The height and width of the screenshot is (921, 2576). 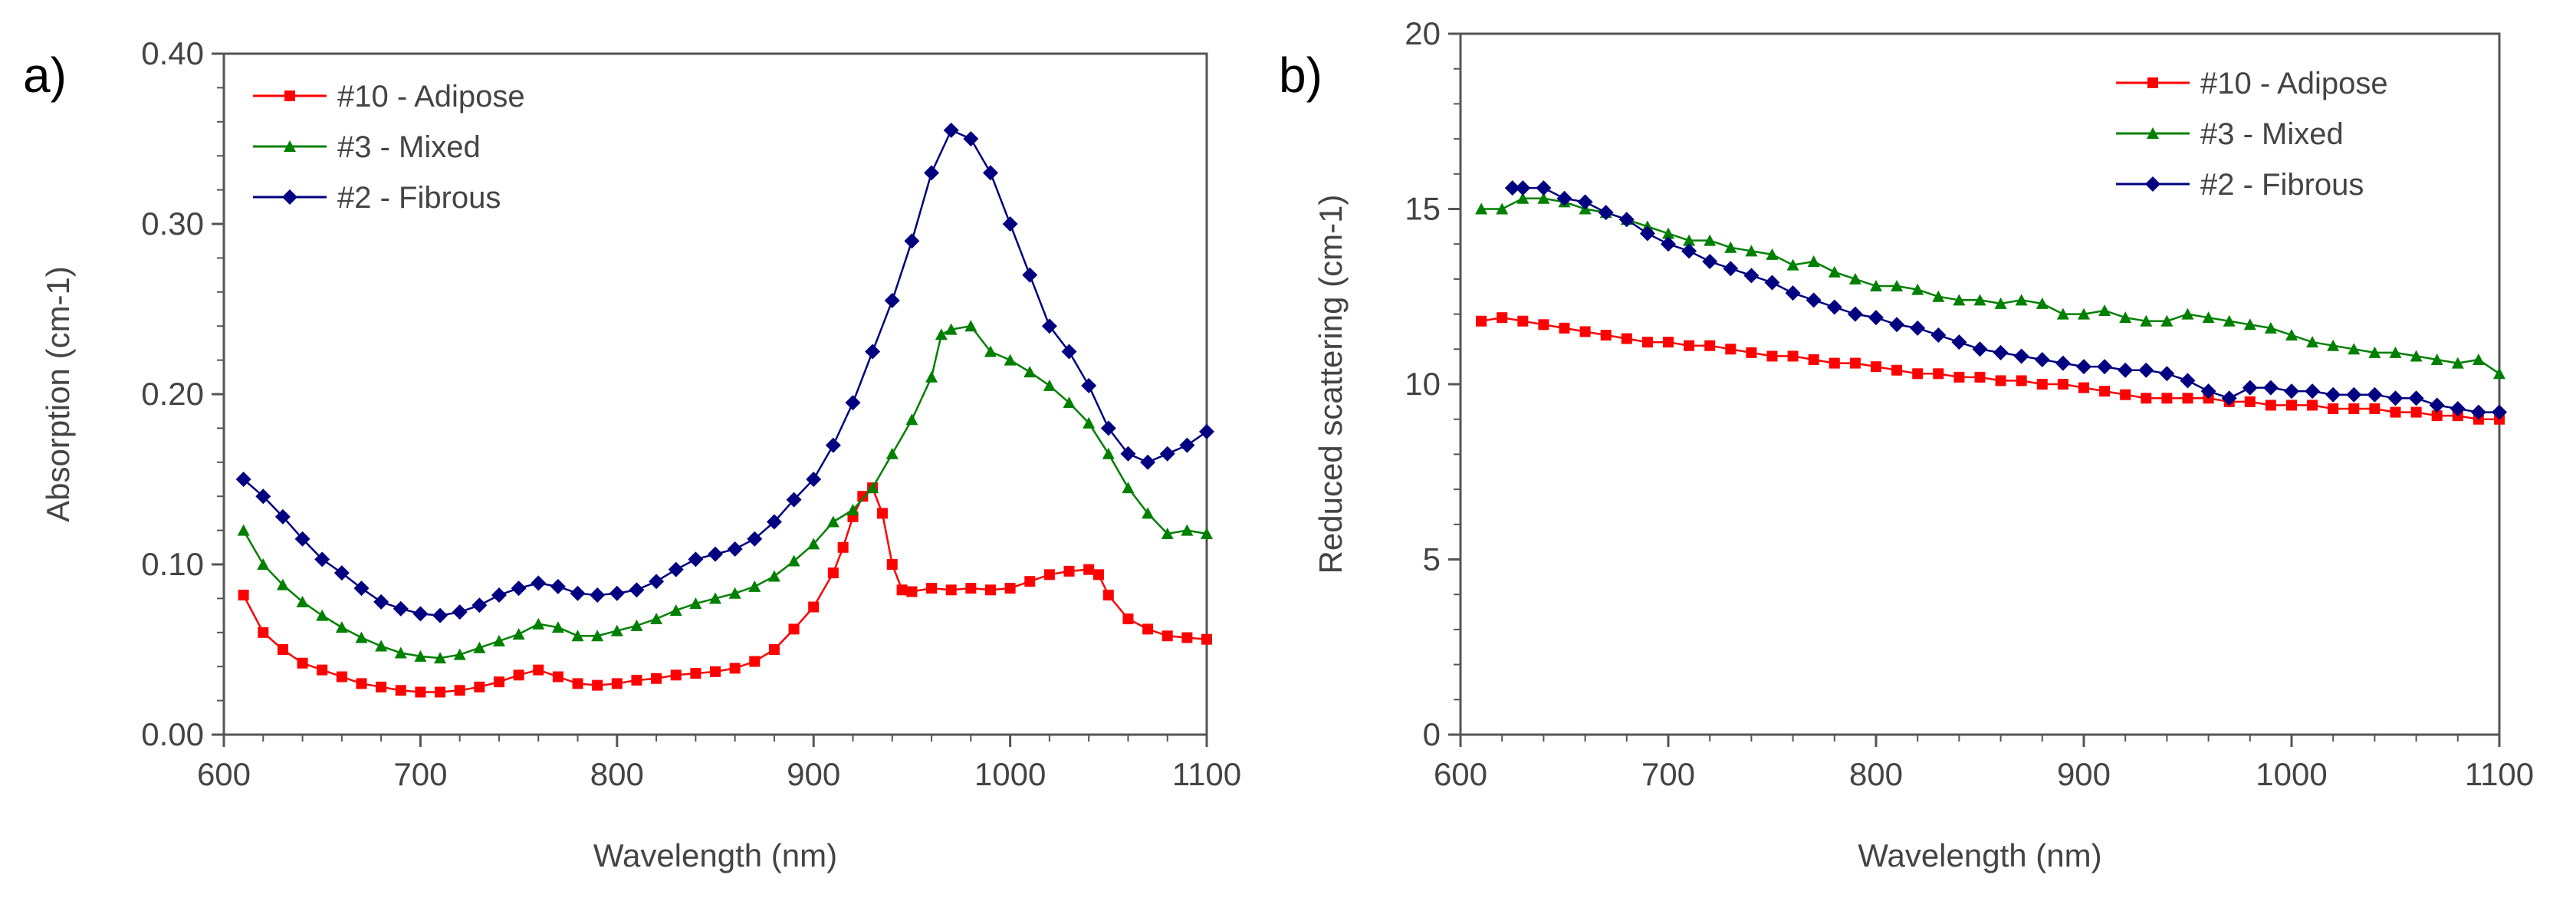 I want to click on y-tick-label: 0.20, so click(x=172, y=394).